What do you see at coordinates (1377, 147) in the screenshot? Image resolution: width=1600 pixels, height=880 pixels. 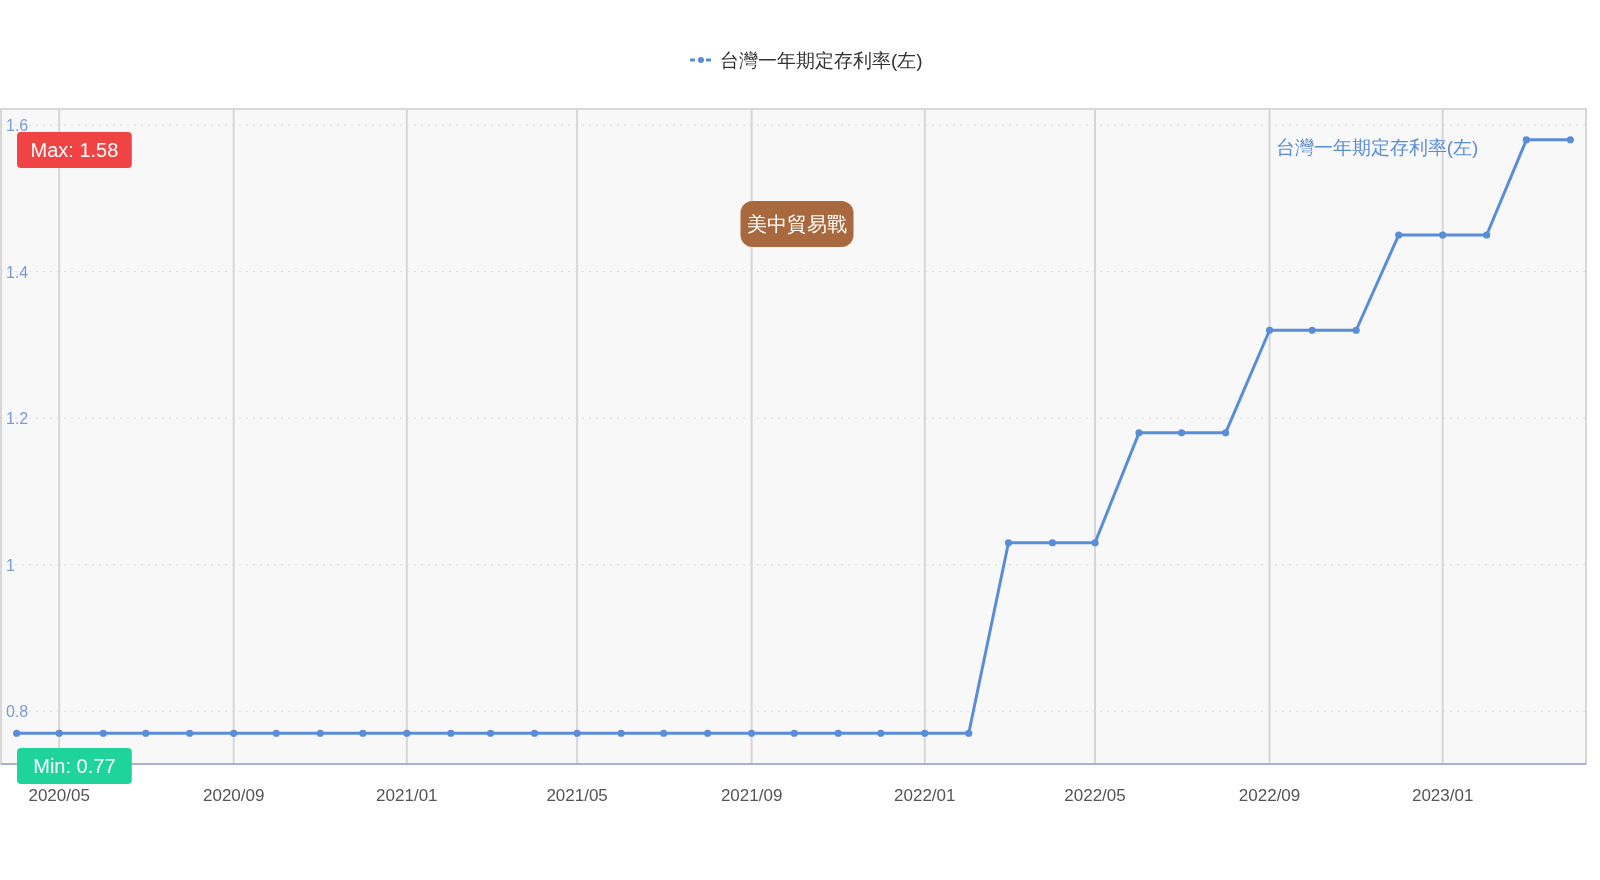 I see `text: 台灣一年期定存利率(左)` at bounding box center [1377, 147].